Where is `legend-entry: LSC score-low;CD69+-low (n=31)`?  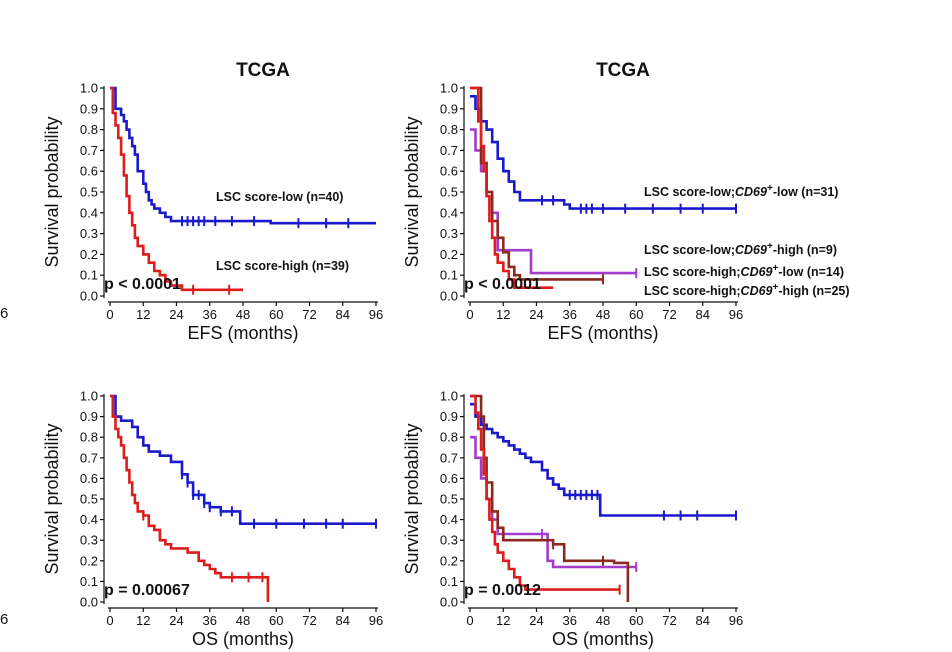
legend-entry: LSC score-low;CD69+-low (n=31) is located at coordinates (741, 191).